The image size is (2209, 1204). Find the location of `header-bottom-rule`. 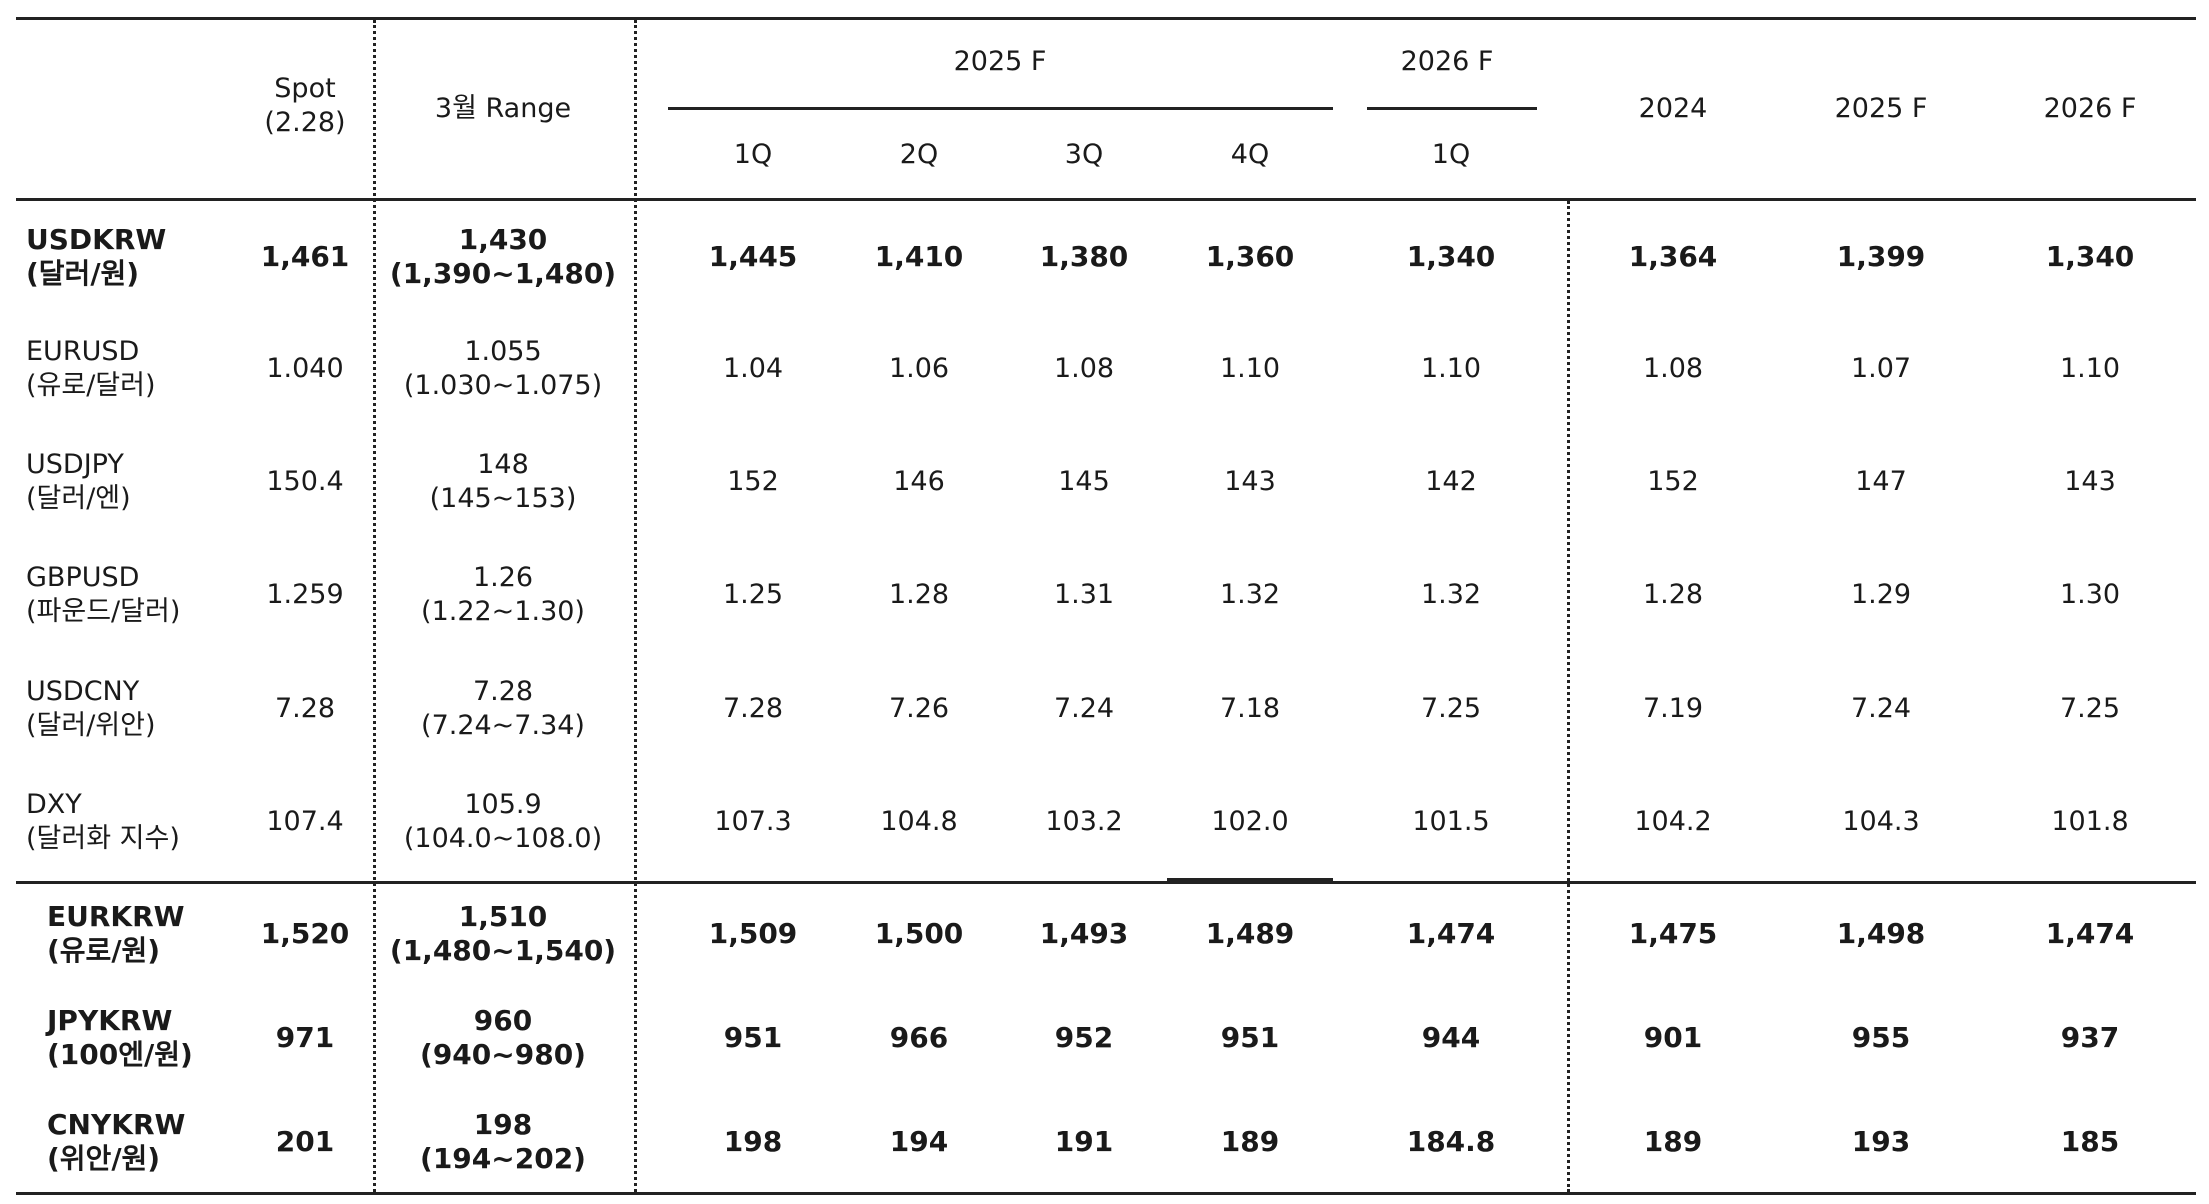

header-bottom-rule is located at coordinates (1106, 199).